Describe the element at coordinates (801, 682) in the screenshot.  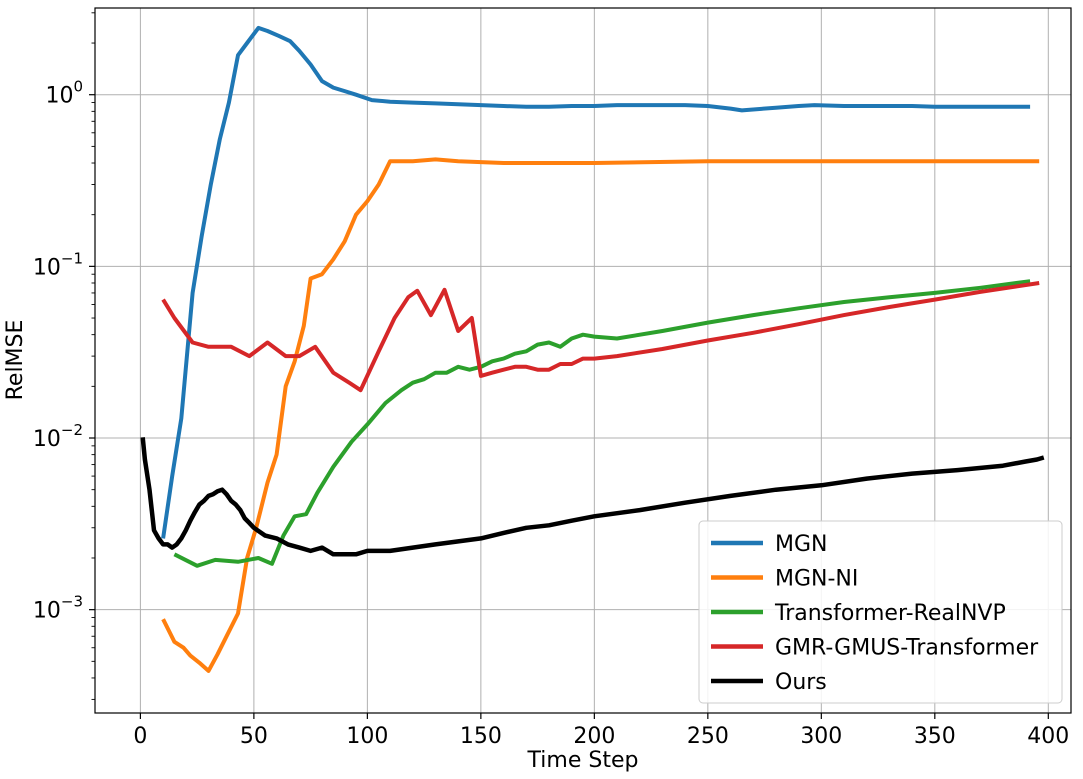
I see `legend-label: Ours` at that location.